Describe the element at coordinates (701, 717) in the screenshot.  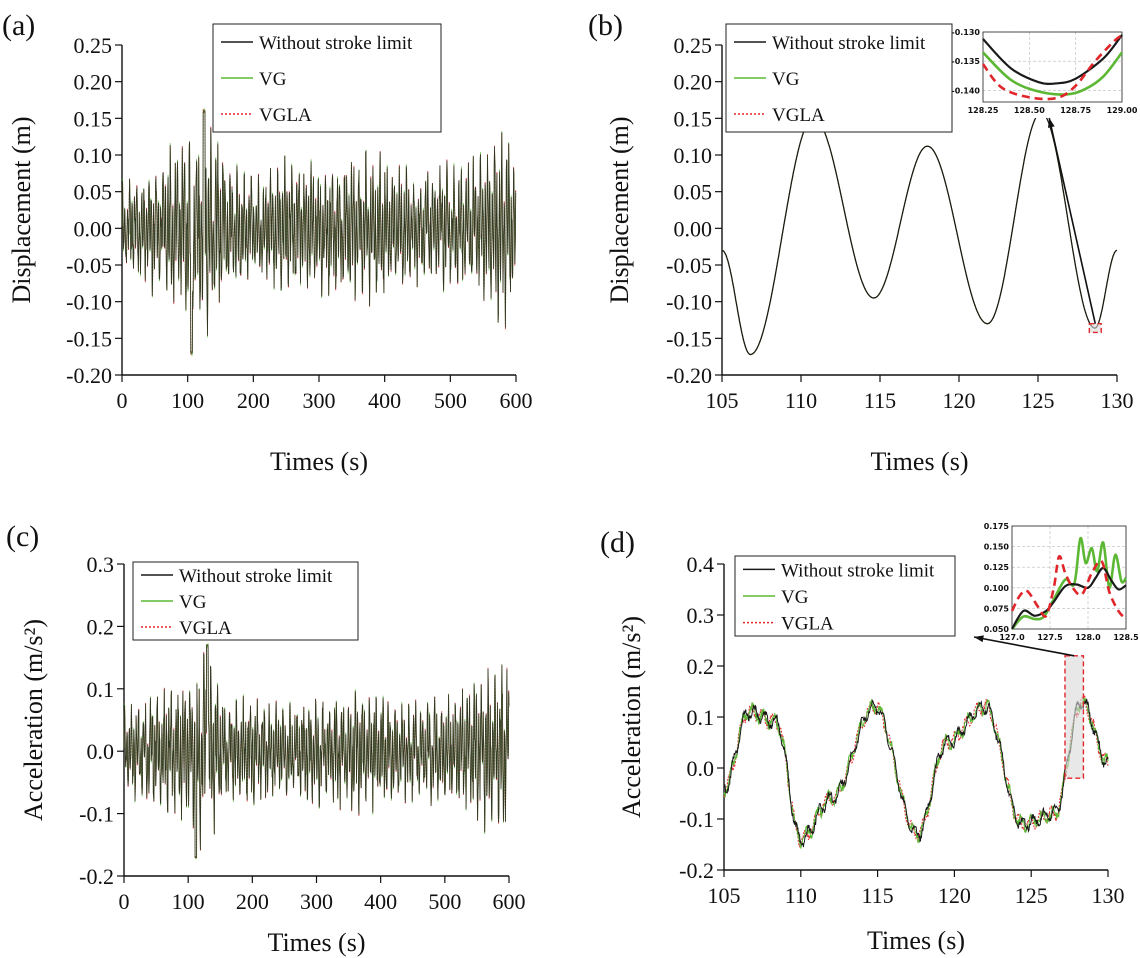
I see `y-tick-label: 0.1` at that location.